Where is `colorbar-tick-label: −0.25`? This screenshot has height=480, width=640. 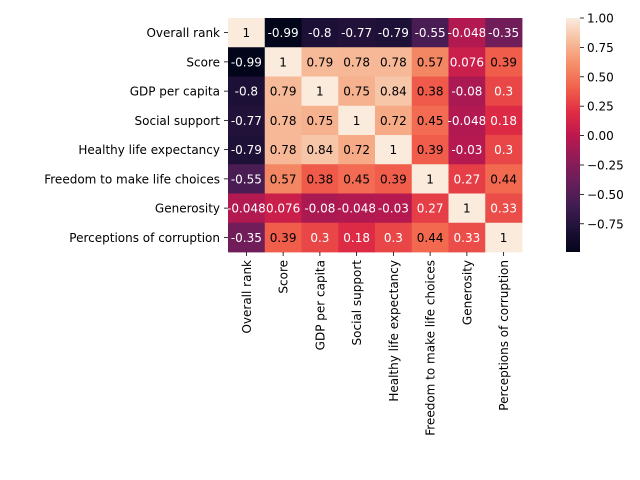 colorbar-tick-label: −0.25 is located at coordinates (605, 165).